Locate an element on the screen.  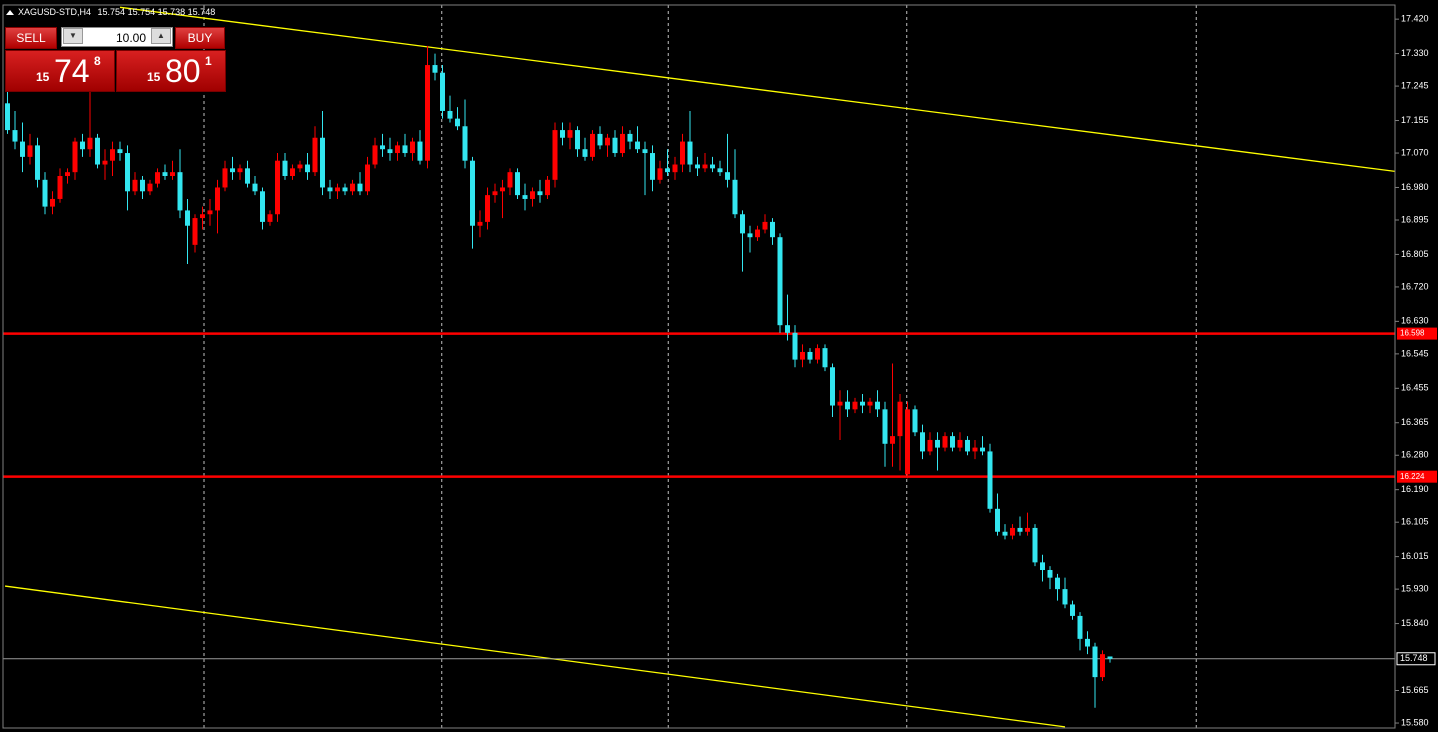
y-tick-label: 17.245 is located at coordinates (1415, 85).